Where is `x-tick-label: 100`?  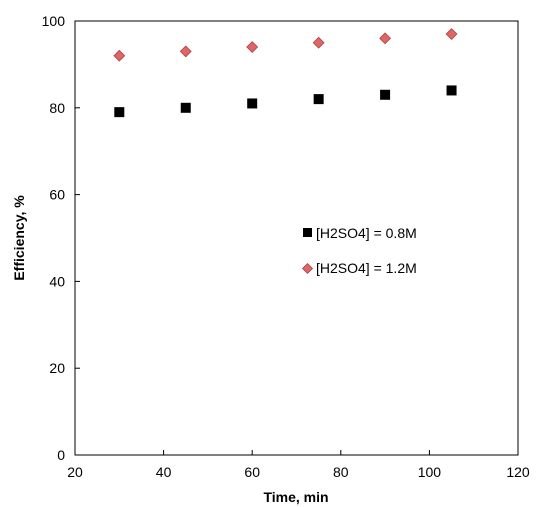
x-tick-label: 100 is located at coordinates (430, 472).